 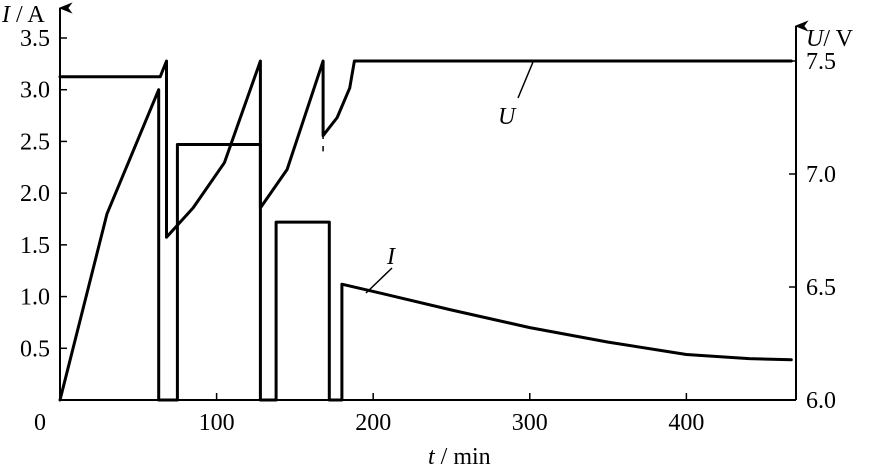 I want to click on left-y-tick-label-0.5: 0.5, so click(x=35, y=349).